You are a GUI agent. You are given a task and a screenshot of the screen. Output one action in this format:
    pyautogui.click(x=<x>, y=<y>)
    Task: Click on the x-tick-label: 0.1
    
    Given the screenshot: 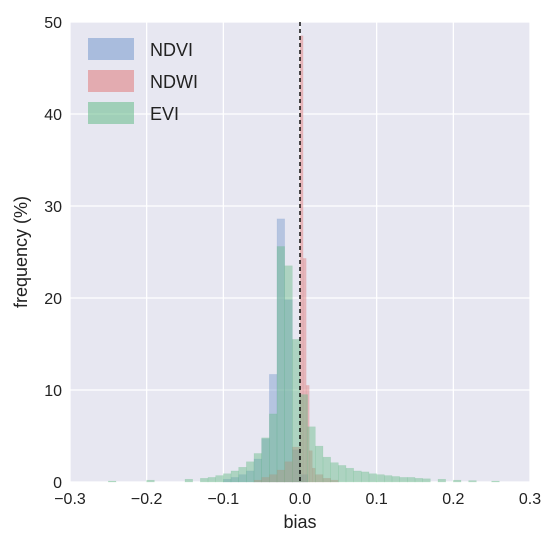 What is the action you would take?
    pyautogui.click(x=377, y=499)
    